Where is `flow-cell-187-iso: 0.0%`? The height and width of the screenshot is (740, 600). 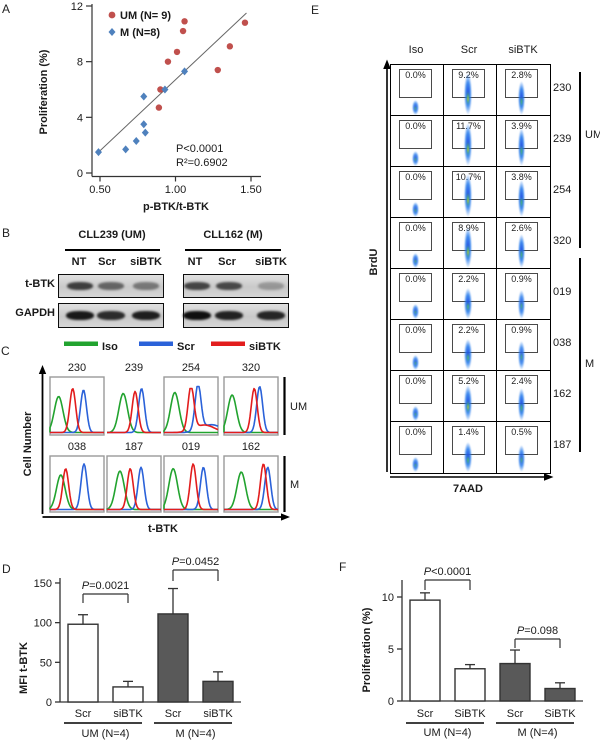 flow-cell-187-iso: 0.0% is located at coordinates (417, 447).